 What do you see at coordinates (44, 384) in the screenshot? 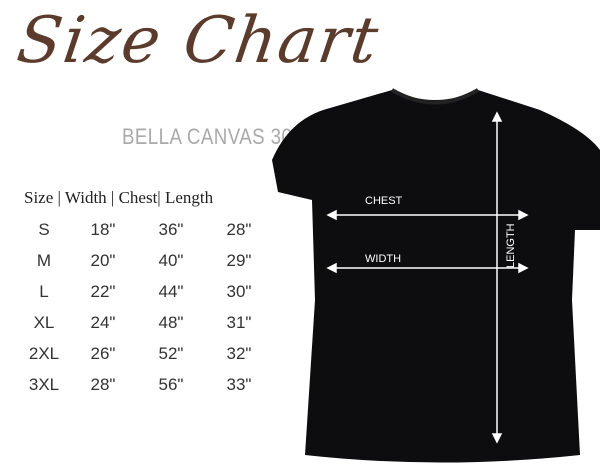
I see `table-cell: 3XL` at bounding box center [44, 384].